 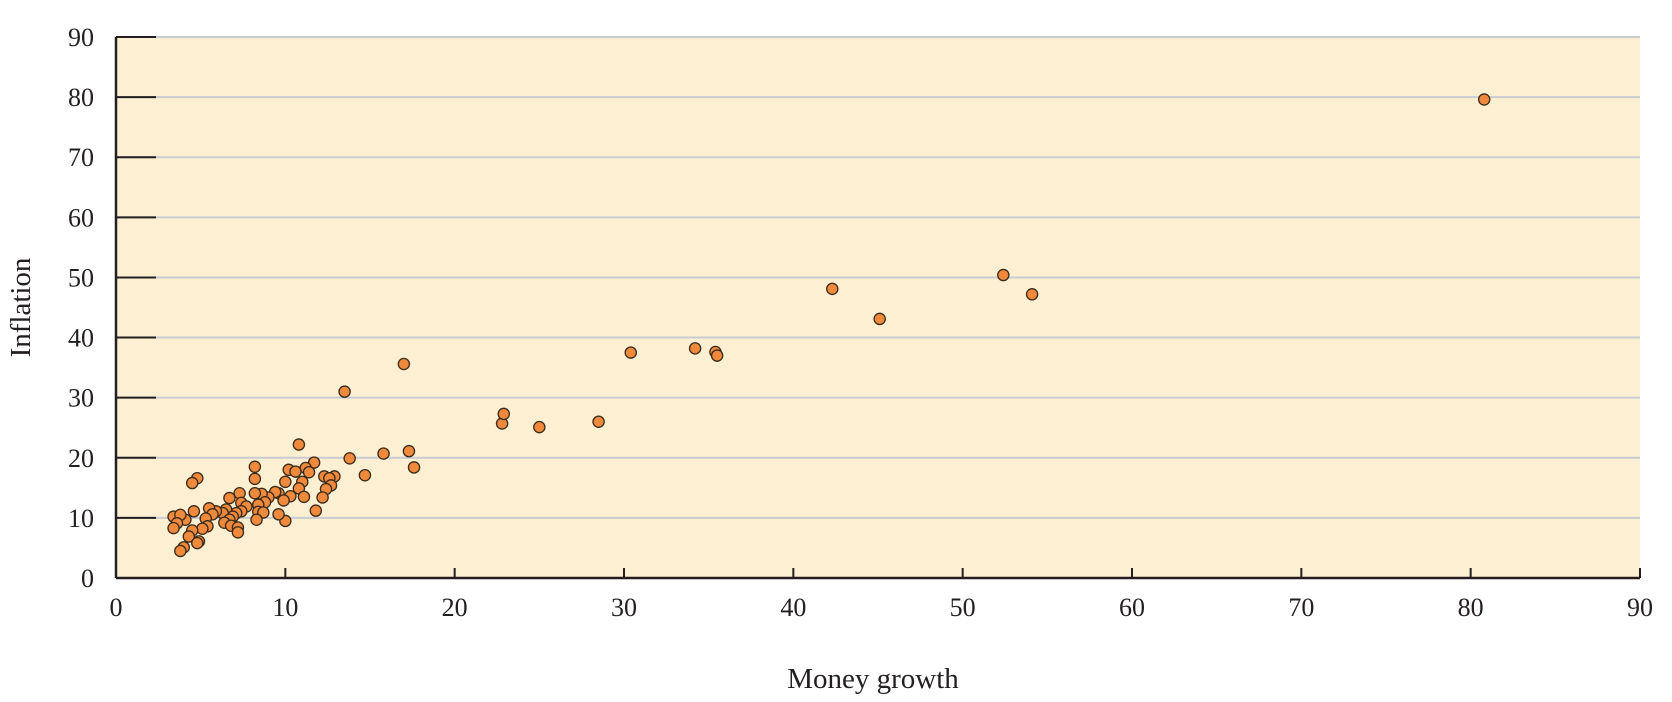 What do you see at coordinates (624, 607) in the screenshot?
I see `x-tick-label-30: 30` at bounding box center [624, 607].